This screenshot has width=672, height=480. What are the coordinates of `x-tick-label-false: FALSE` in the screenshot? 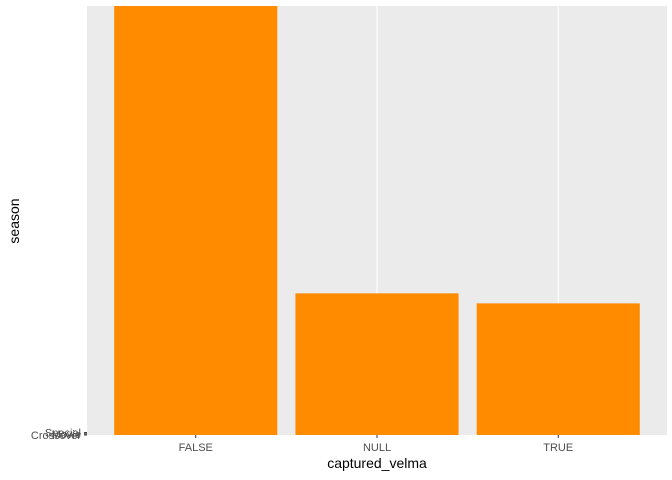 It's located at (196, 448).